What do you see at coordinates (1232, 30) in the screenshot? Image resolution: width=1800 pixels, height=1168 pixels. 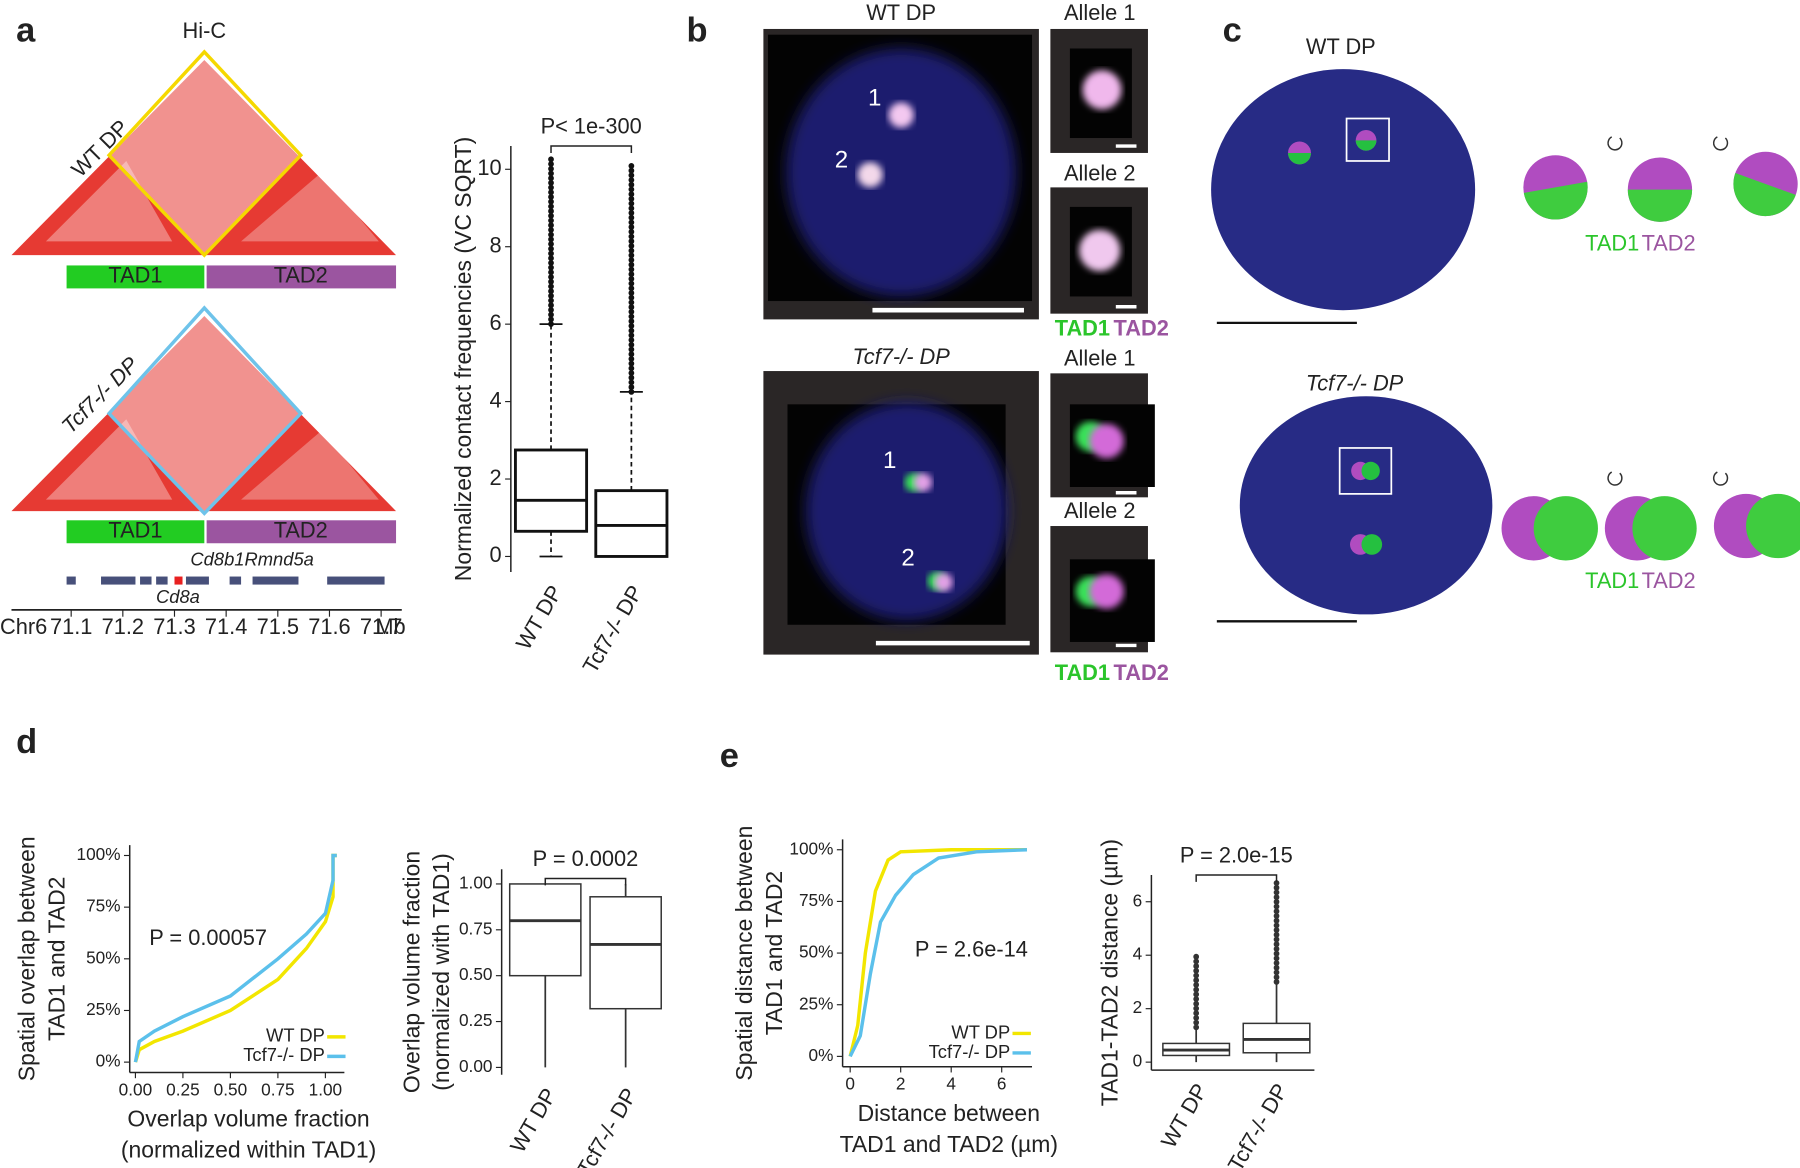 I see `panel-letter: c` at bounding box center [1232, 30].